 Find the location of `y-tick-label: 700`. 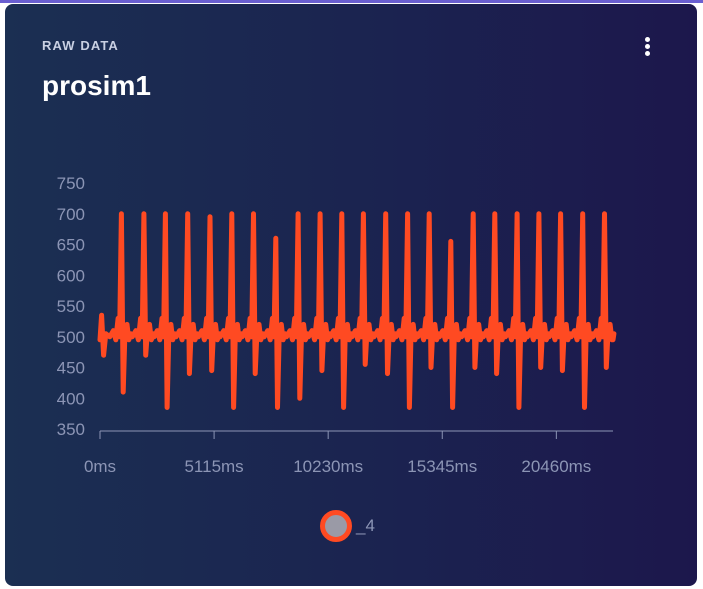

y-tick-label: 700 is located at coordinates (71, 214).